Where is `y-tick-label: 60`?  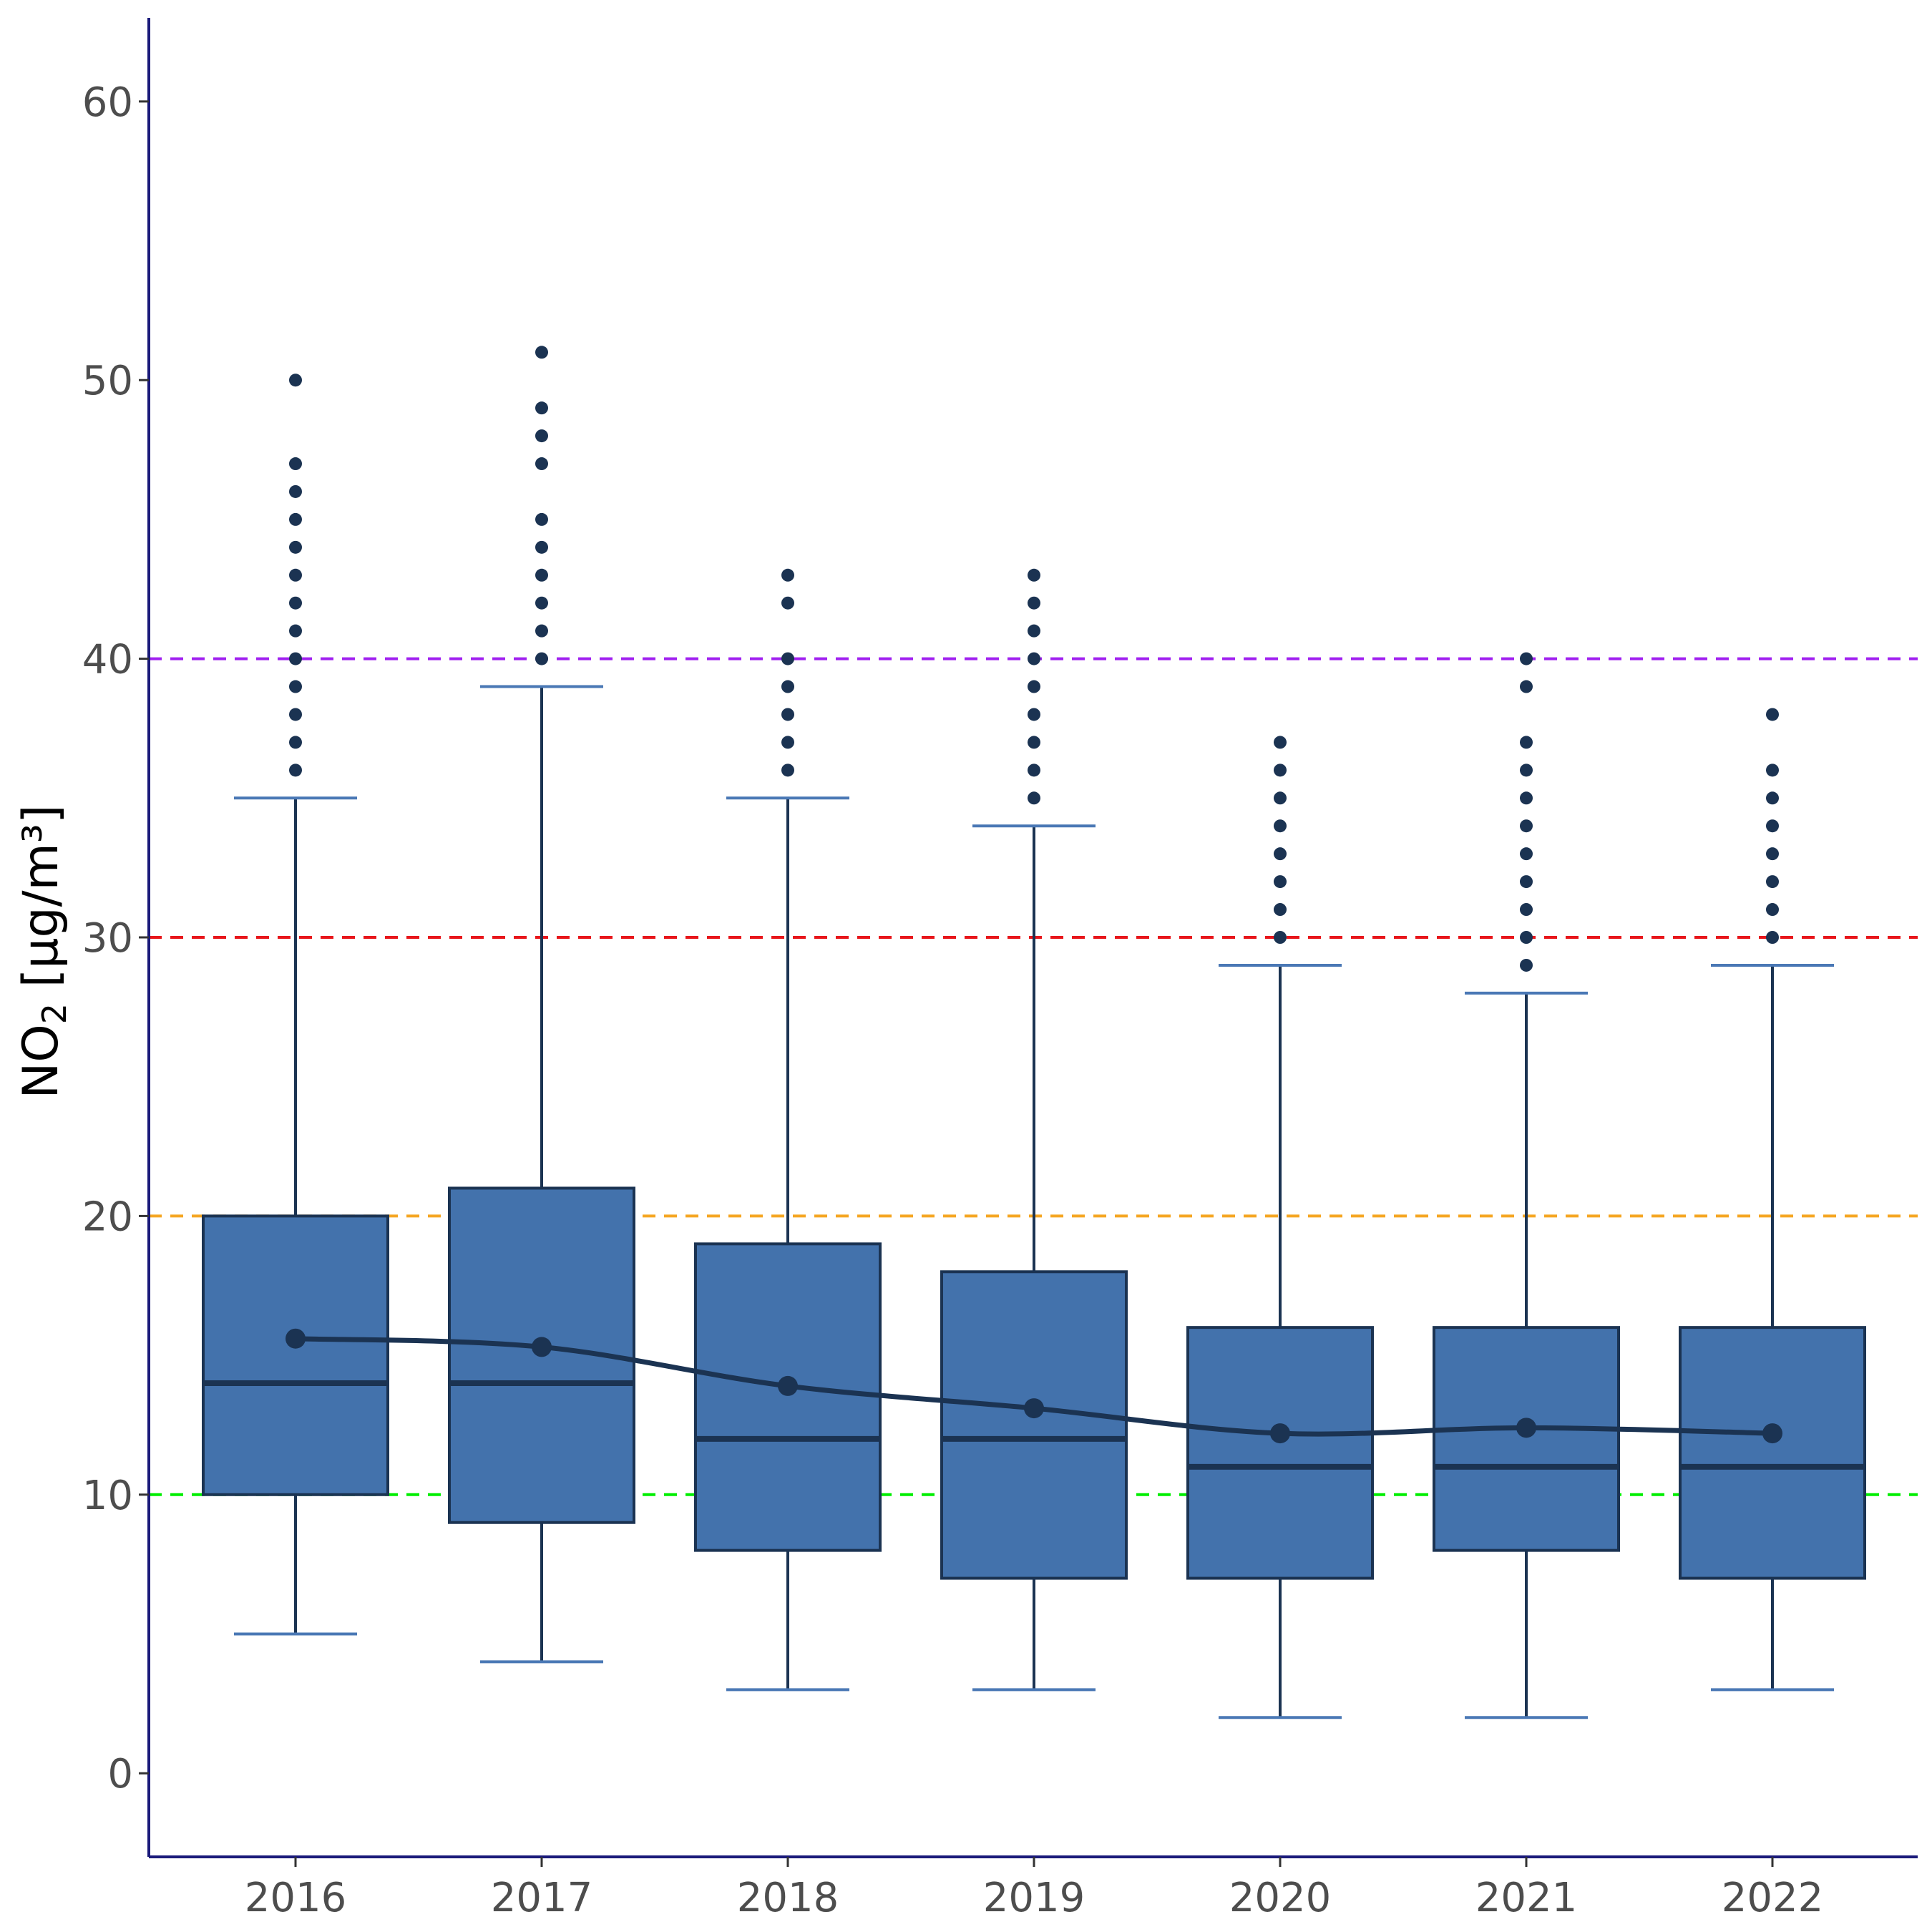 y-tick-label: 60 is located at coordinates (107, 102).